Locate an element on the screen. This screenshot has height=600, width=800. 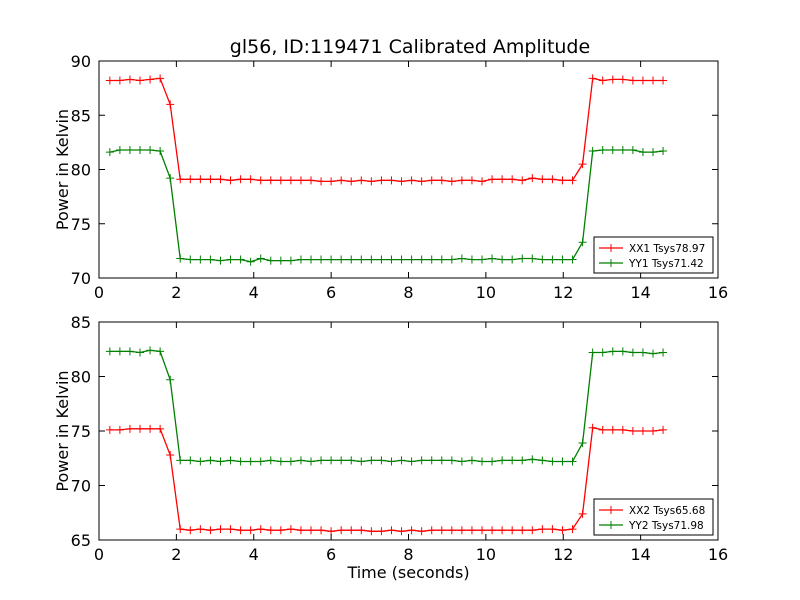
legend-entry-label: XX1 Tsys78.97 is located at coordinates (667, 249).